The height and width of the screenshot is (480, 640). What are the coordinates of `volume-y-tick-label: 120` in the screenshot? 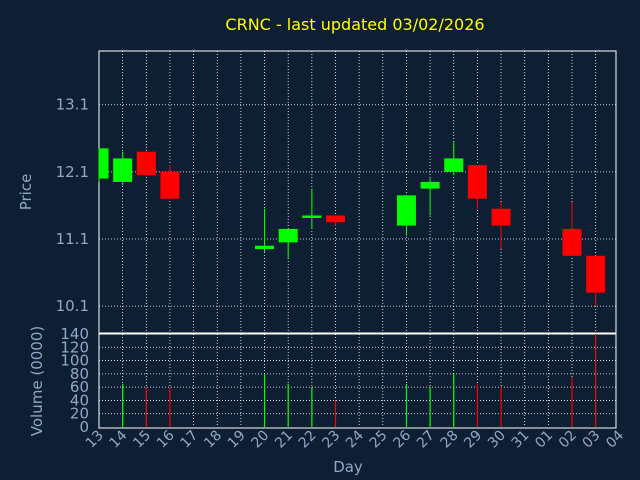 It's located at (74, 347).